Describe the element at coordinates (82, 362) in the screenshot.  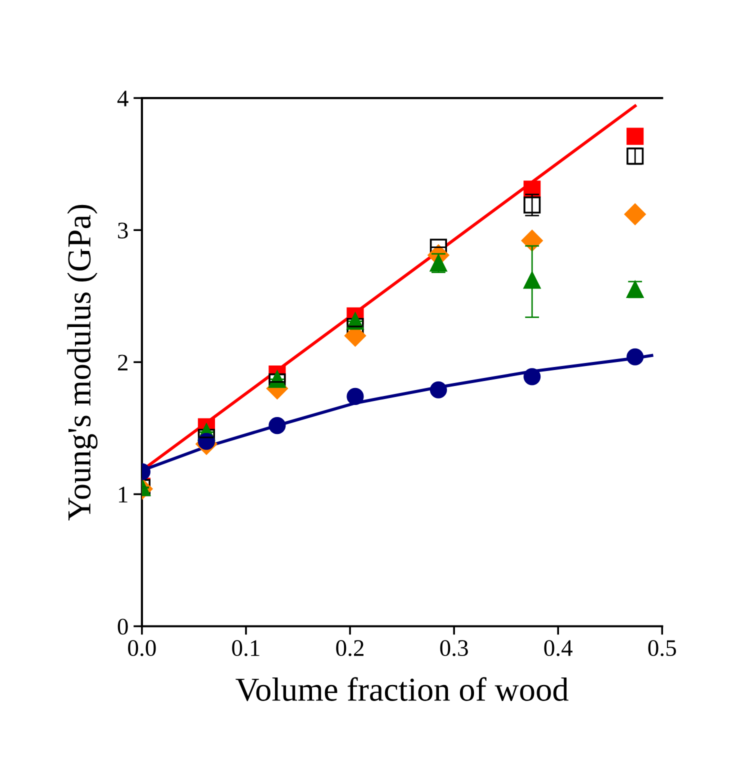
I see `y-axis-title: Young's modulus (GPa)` at that location.